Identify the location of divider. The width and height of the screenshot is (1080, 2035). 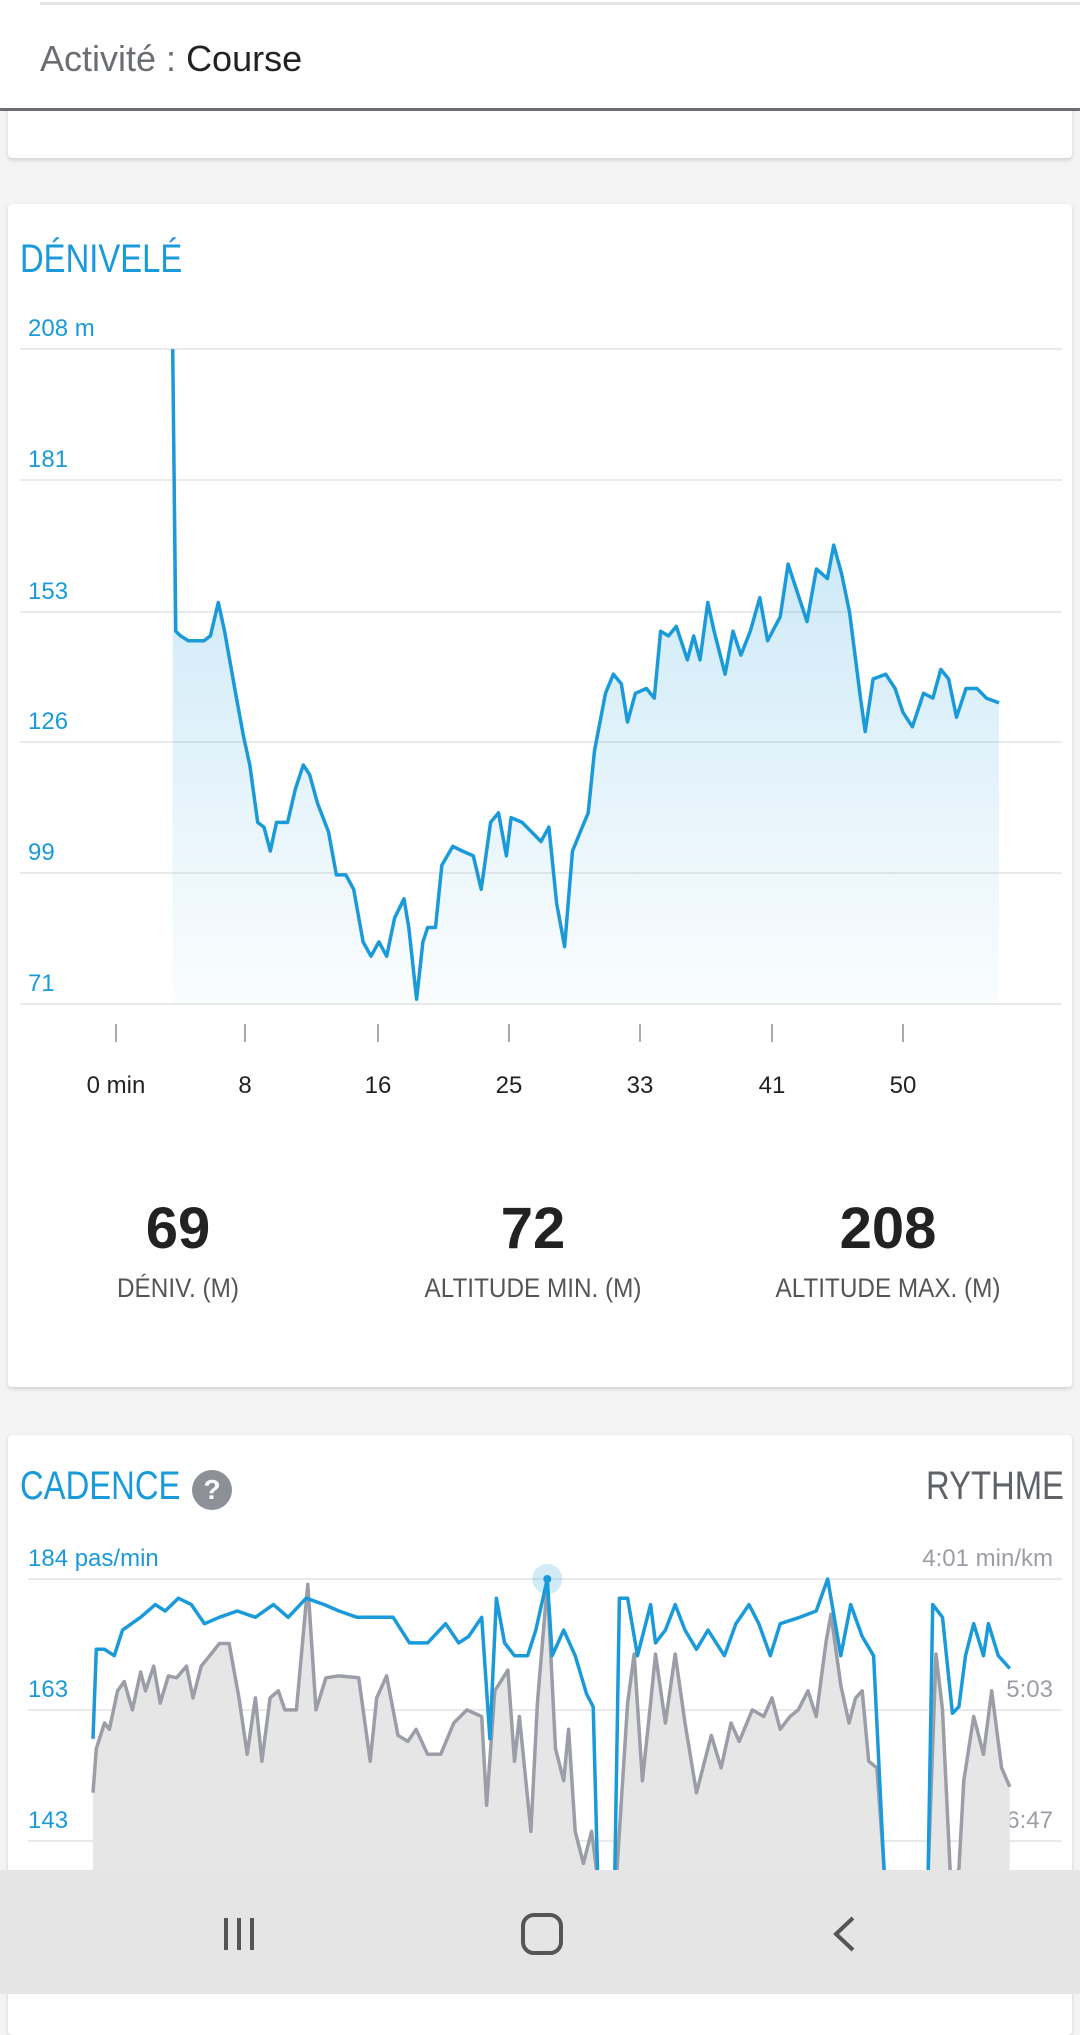
(560, 3).